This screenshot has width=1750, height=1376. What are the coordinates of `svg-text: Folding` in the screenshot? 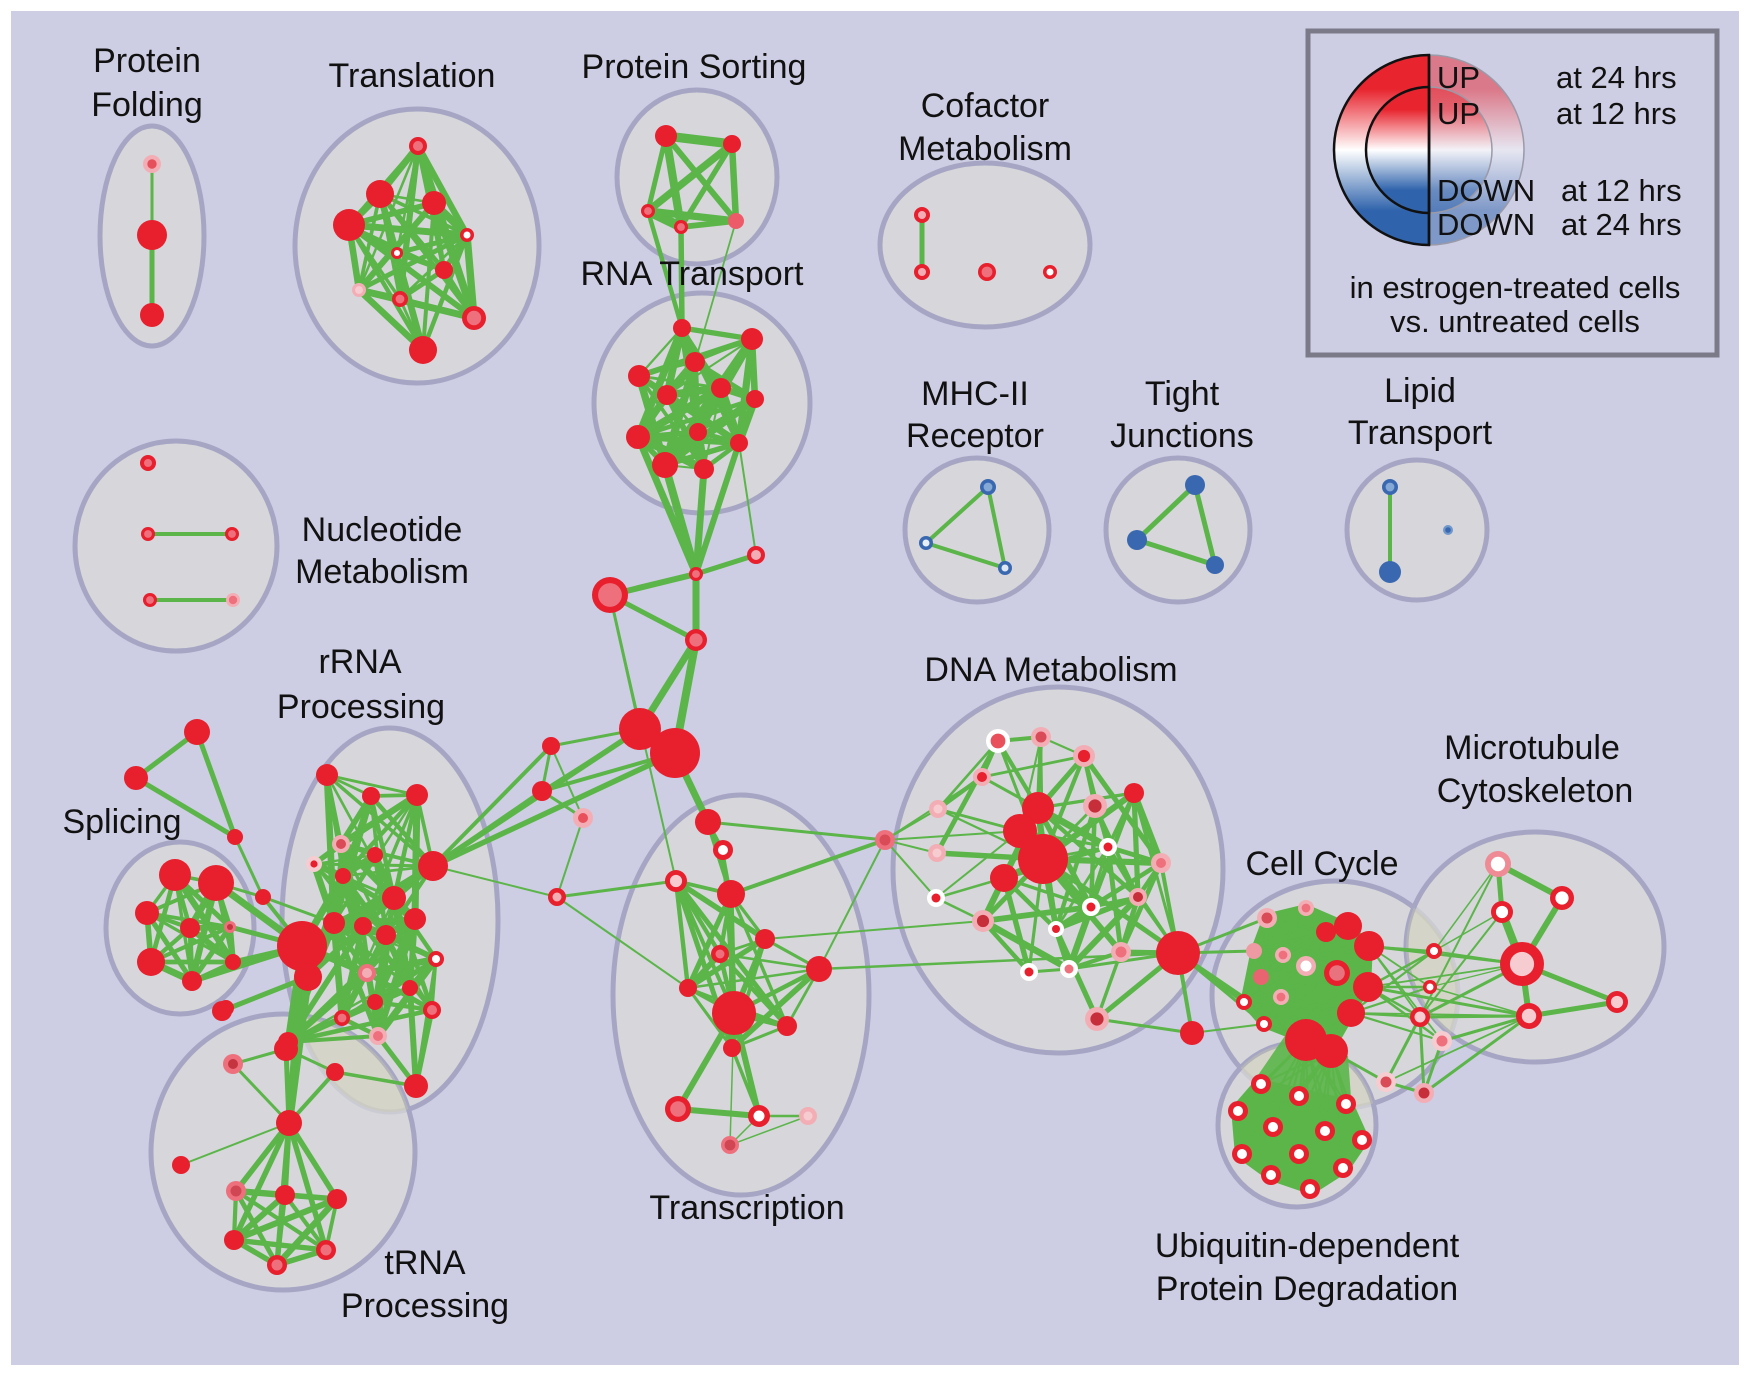 It's located at (147, 105).